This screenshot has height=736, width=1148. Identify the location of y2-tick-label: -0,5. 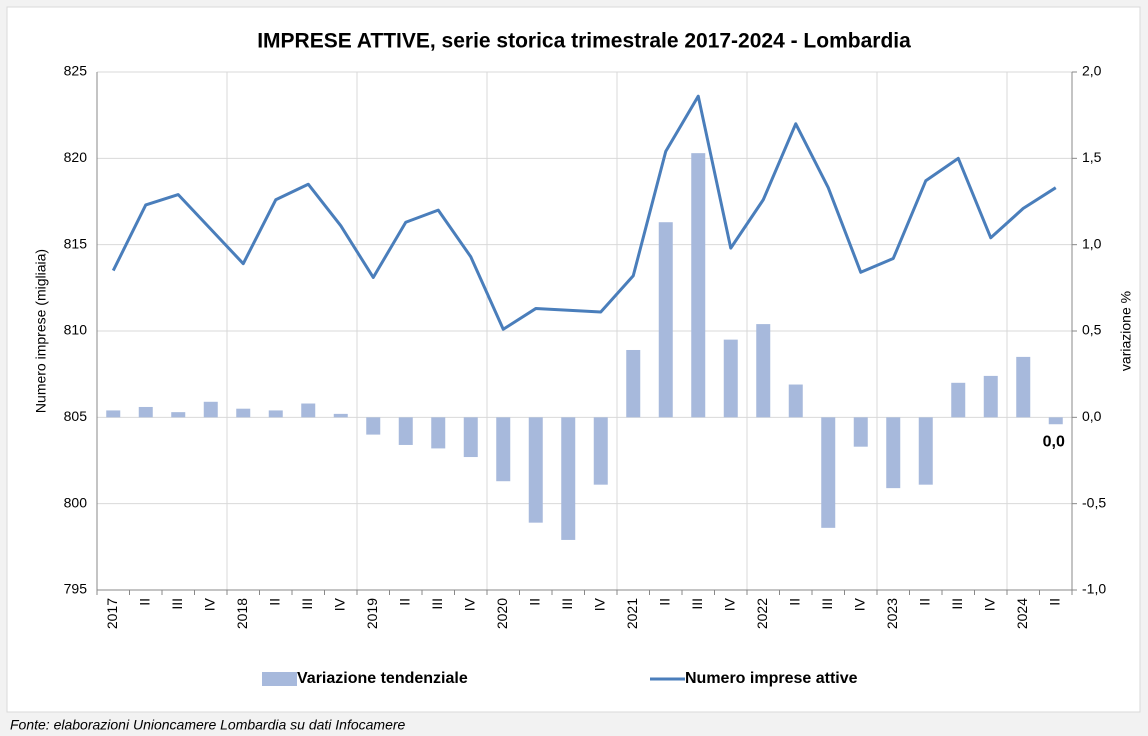
(1094, 502).